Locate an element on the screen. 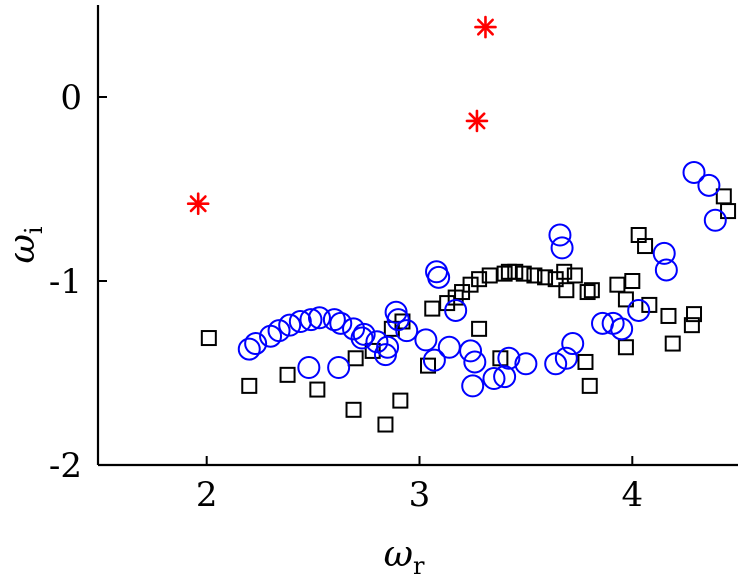  y-tick-label: -1 is located at coordinates (65, 282).